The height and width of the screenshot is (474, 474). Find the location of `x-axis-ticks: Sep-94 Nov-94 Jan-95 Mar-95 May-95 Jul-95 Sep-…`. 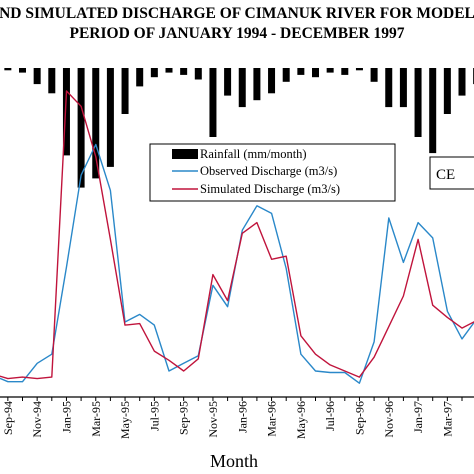

x-axis-ticks: Sep-94 Nov-94 Jan-95 Mar-95 May-95 Jul-95 Sep-… is located at coordinates (232, 418).